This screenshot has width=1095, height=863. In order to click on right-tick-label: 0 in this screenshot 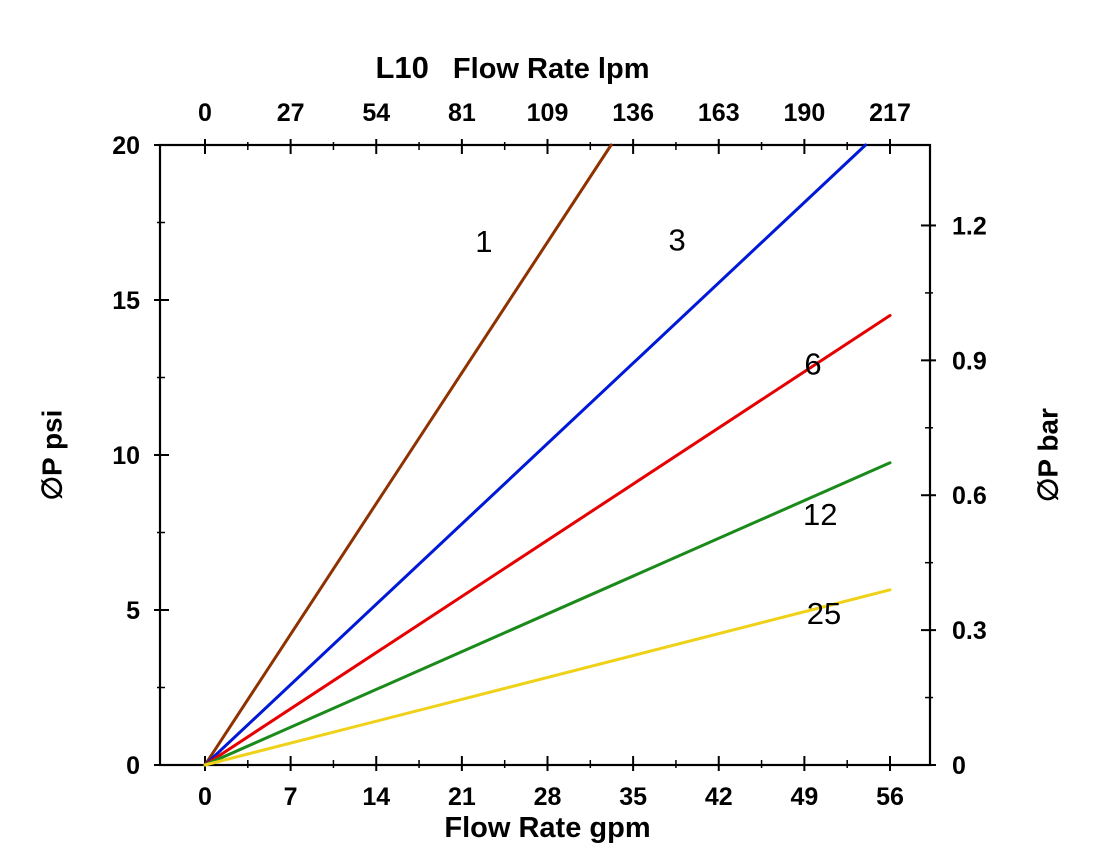, I will do `click(959, 766)`.